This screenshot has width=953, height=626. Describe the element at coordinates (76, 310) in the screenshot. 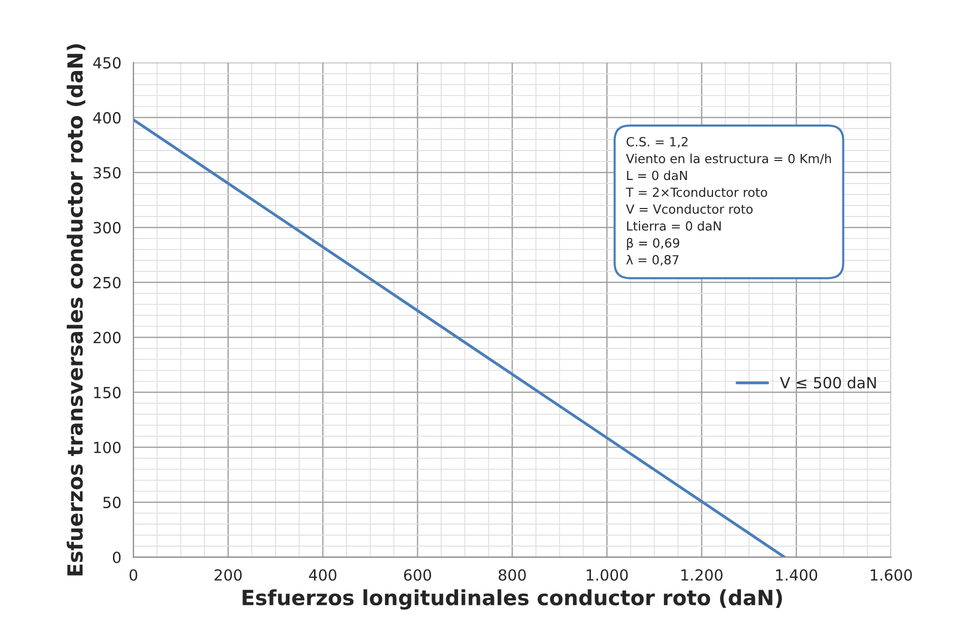

I see `y-axis-title: Esfuerzos transversales conductor roto (daN)` at that location.